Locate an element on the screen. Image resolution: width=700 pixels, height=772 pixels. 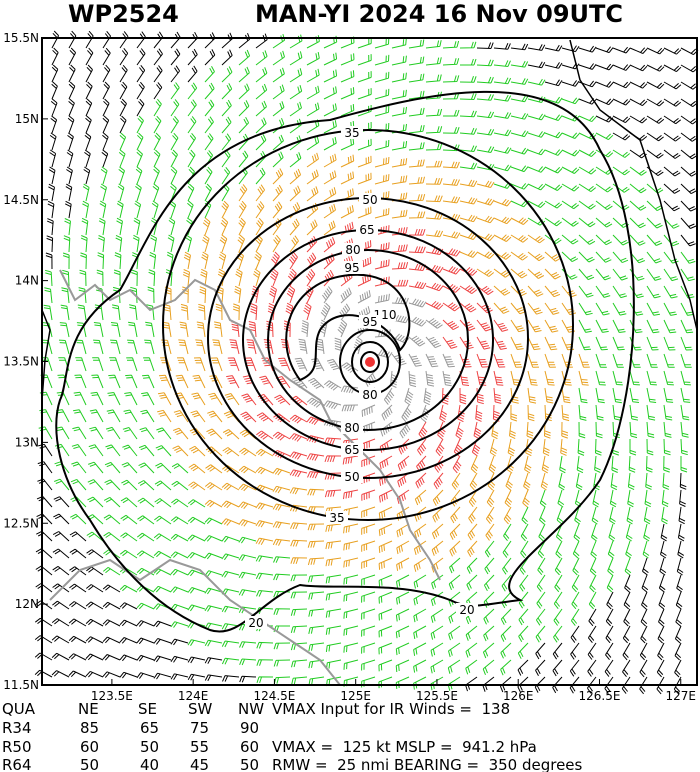
contour-label: 95 is located at coordinates (351, 268).